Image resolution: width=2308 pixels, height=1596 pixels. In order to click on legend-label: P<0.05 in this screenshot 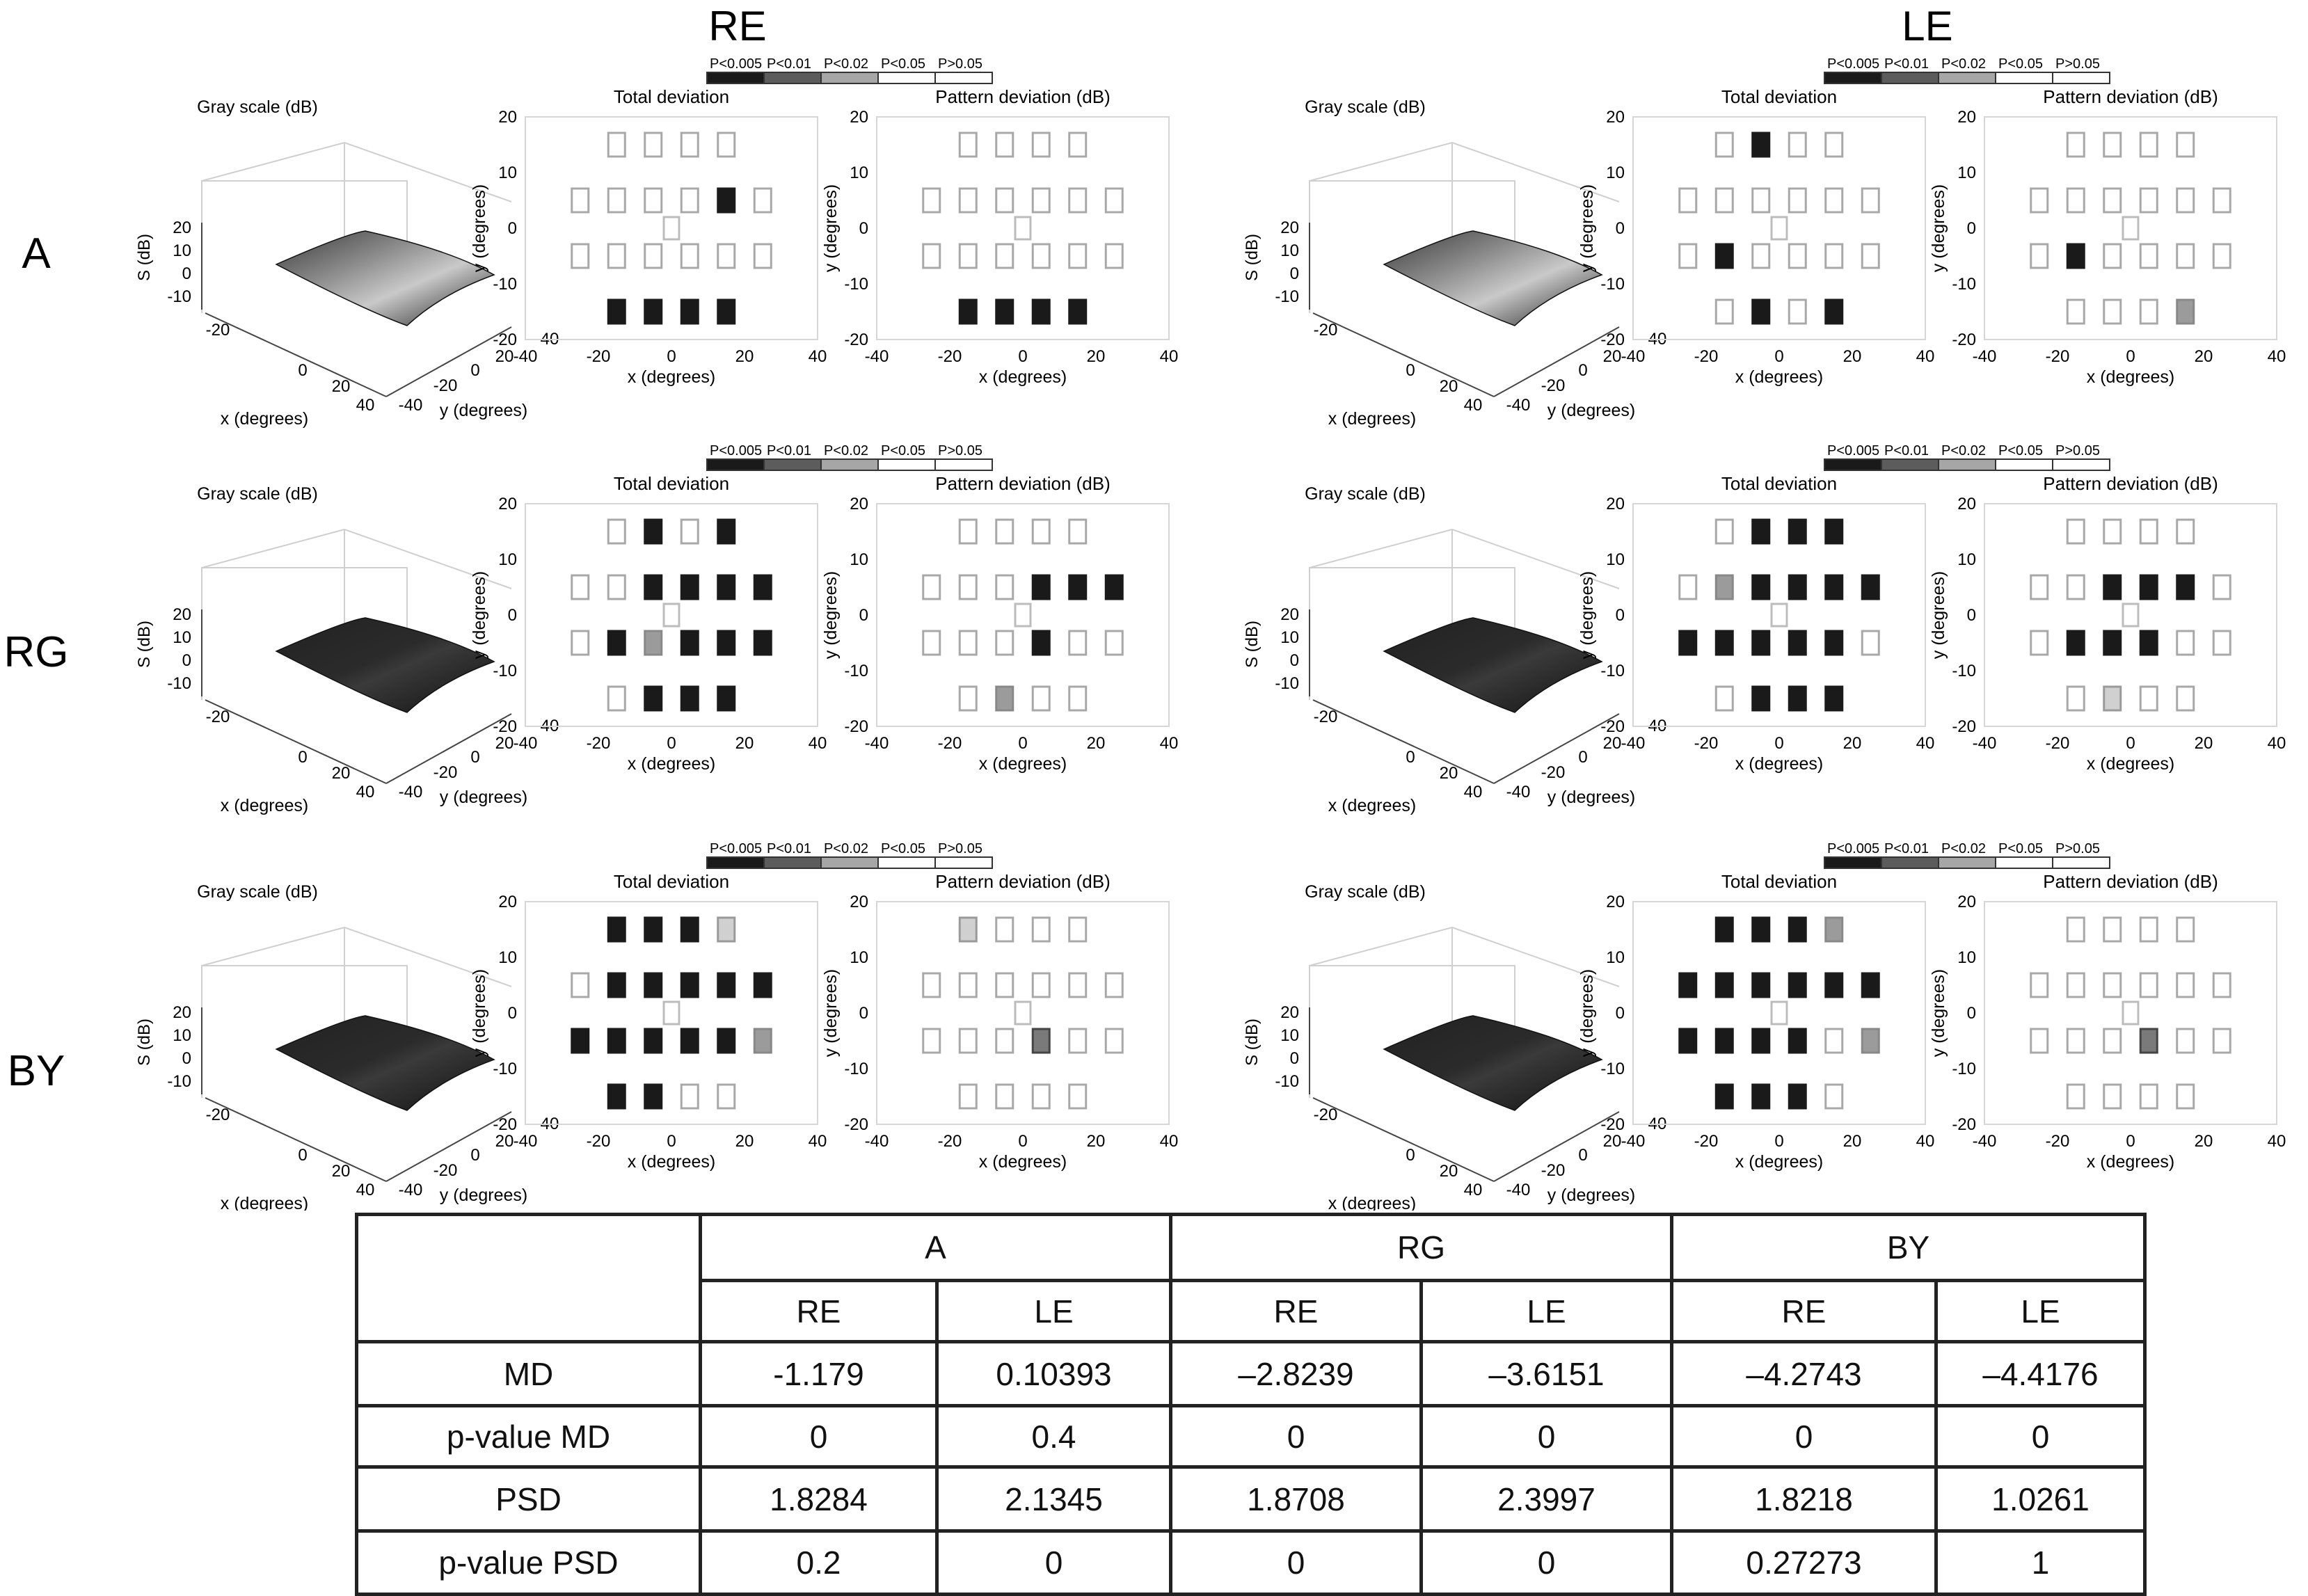, I will do `click(903, 64)`.